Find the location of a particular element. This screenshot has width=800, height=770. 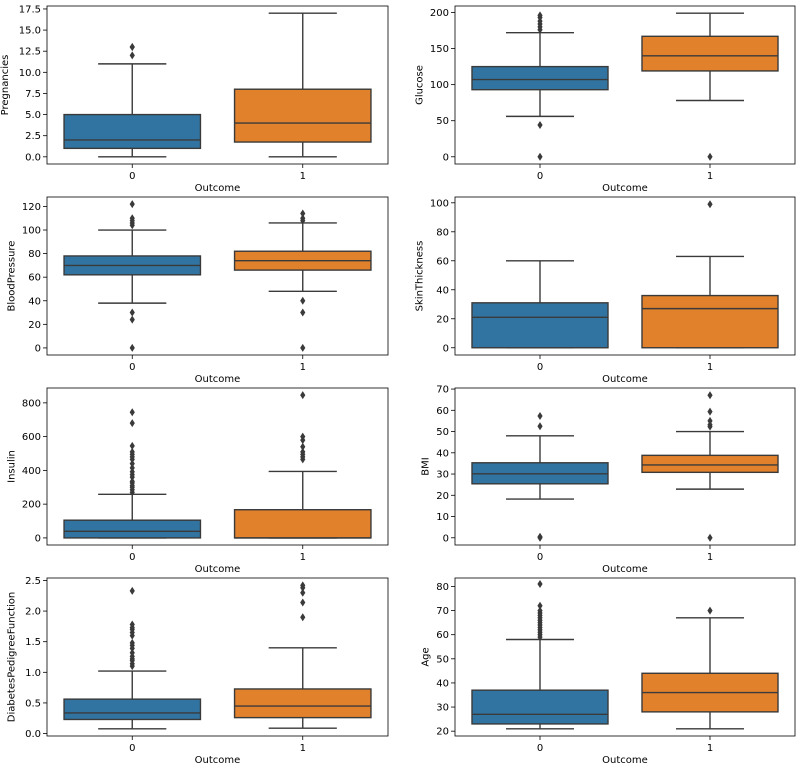

subplot-bloodpressure: 0 20 40 60 80 100 120 0 1 Outcome BloodPressure is located at coordinates (197, 290).